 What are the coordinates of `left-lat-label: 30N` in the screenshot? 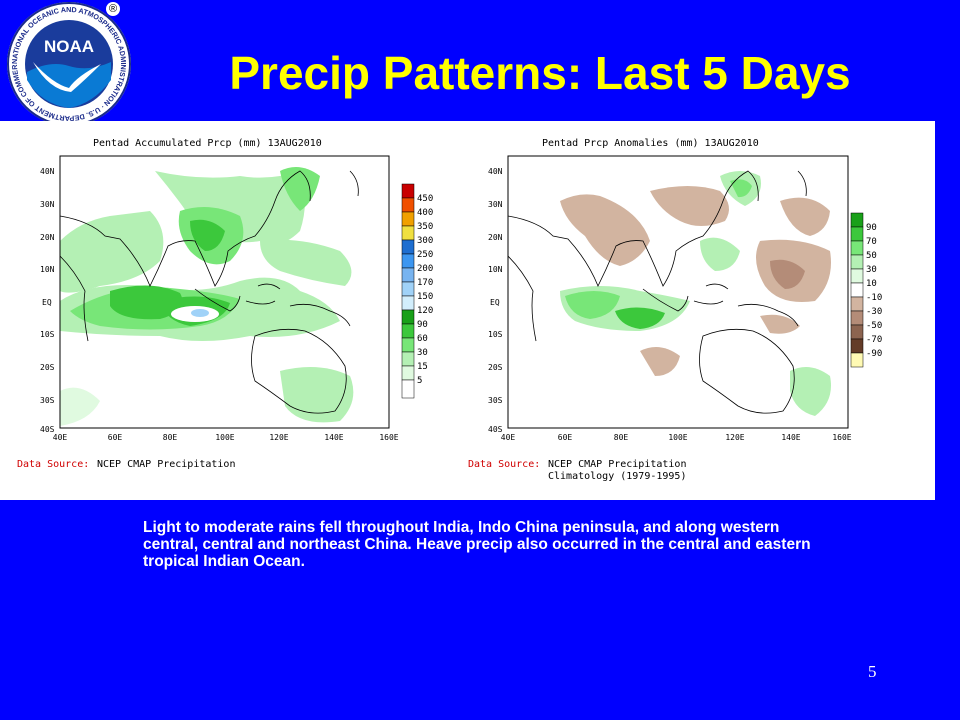 It's located at (47, 204).